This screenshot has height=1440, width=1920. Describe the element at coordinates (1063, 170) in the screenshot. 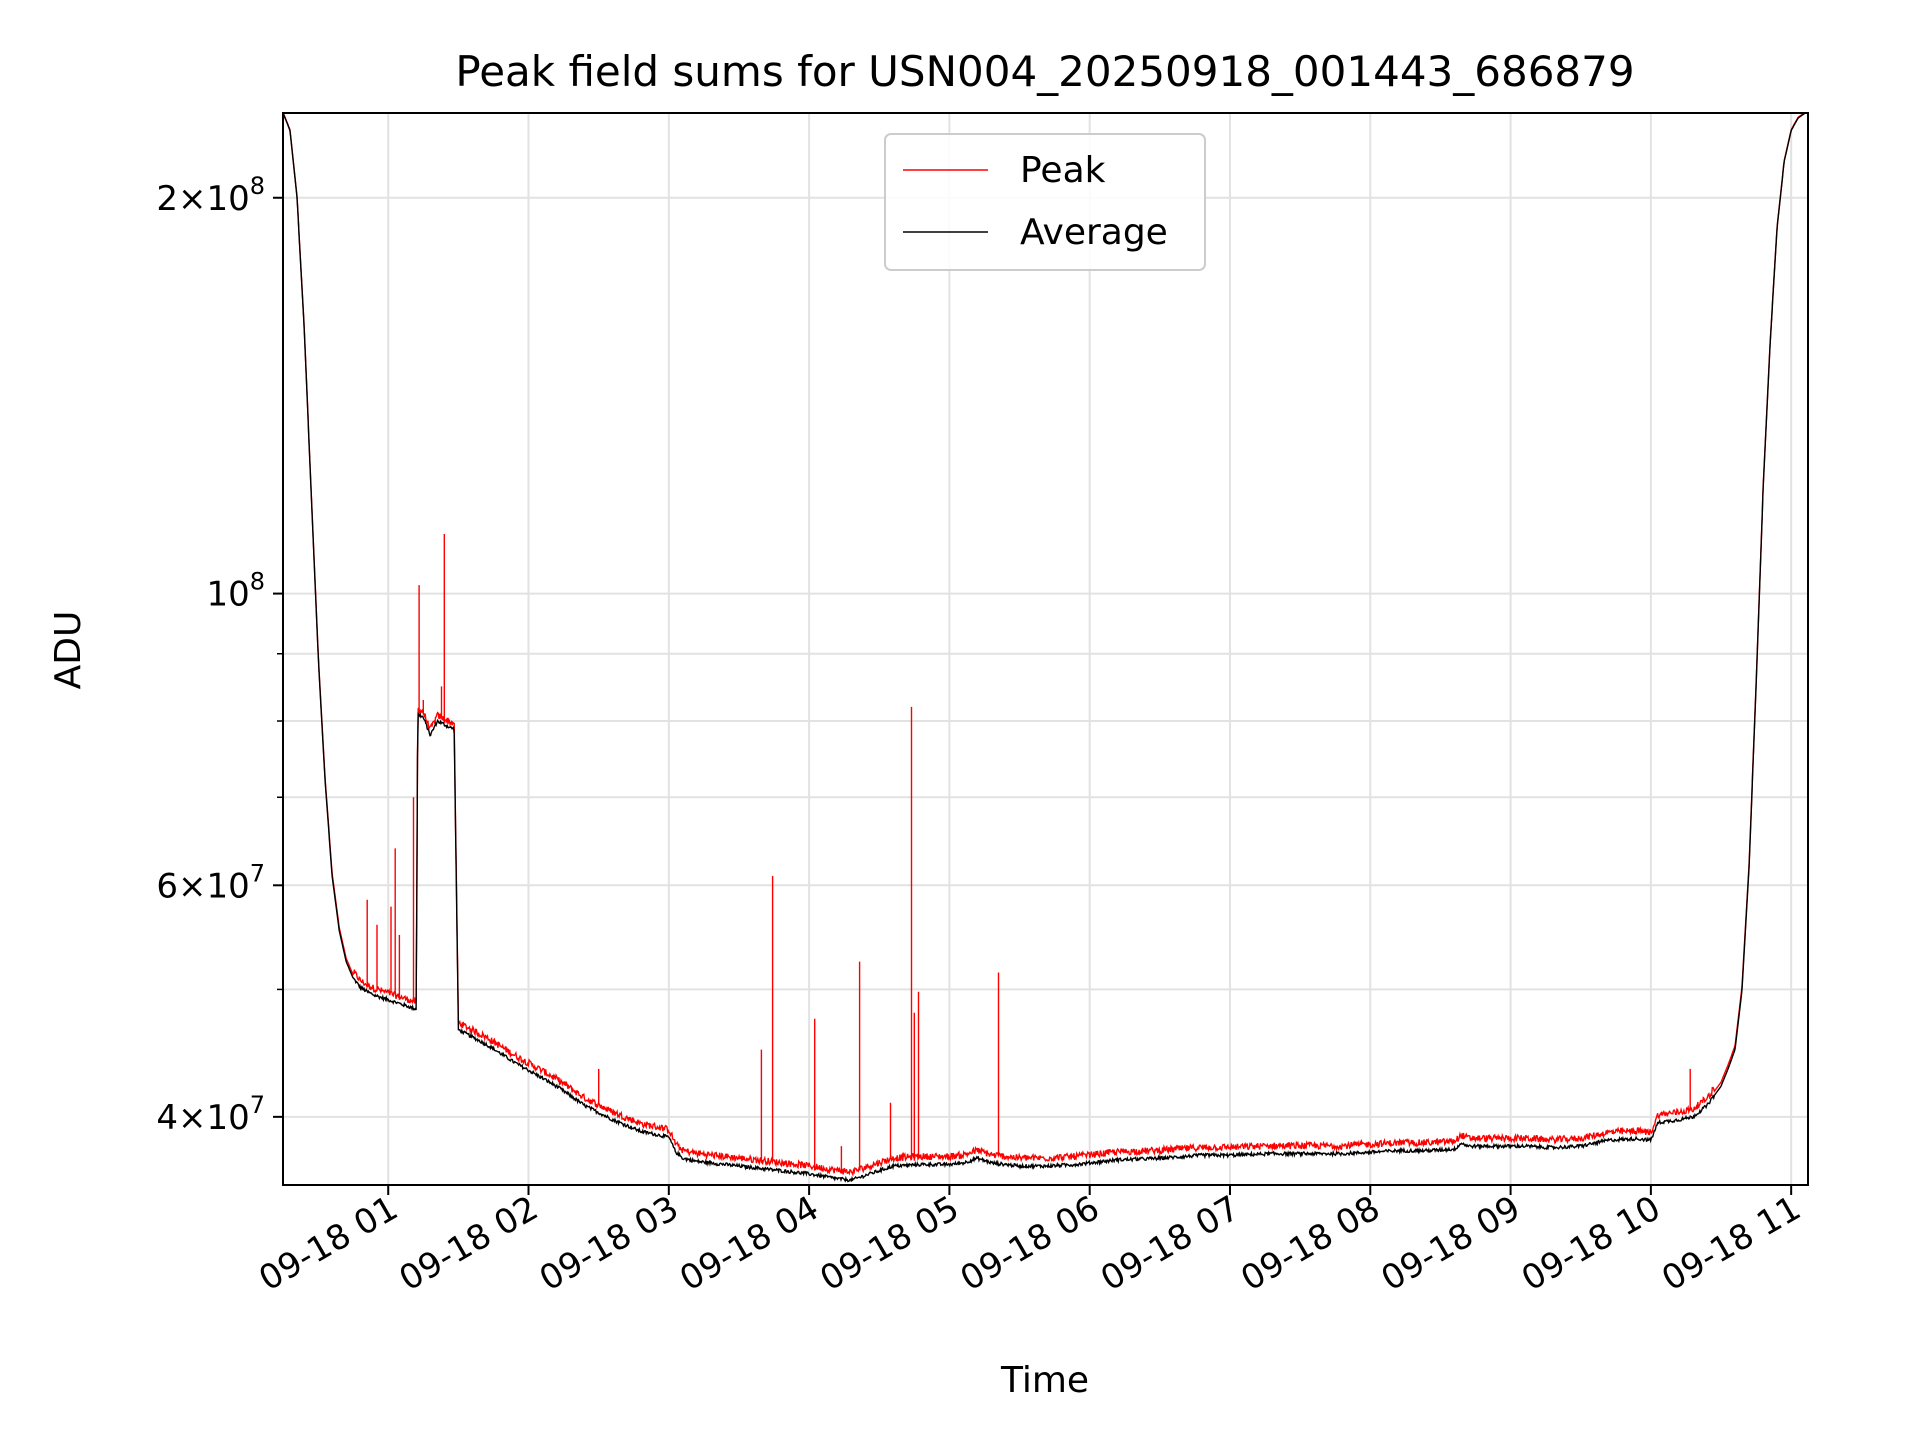

I see `legend-peak-label: Peak` at that location.